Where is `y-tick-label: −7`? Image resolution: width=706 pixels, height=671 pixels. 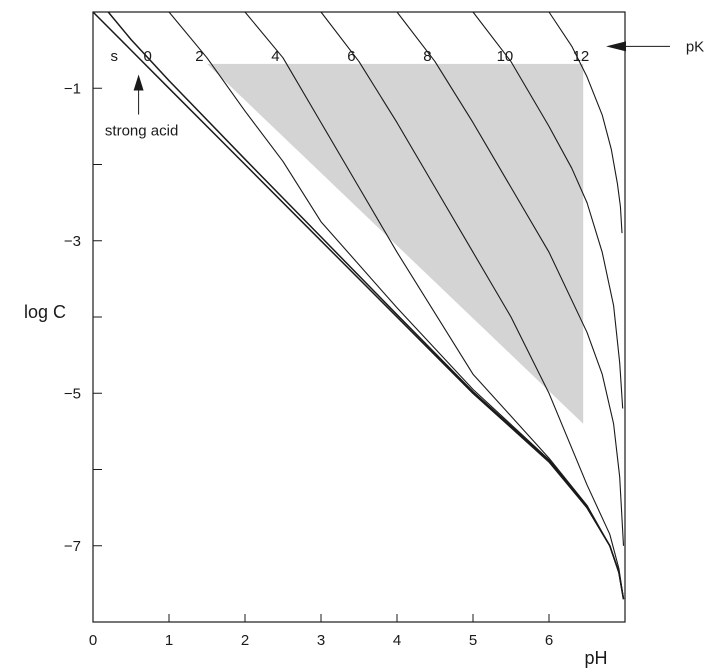
y-tick-label: −7 is located at coordinates (72, 546).